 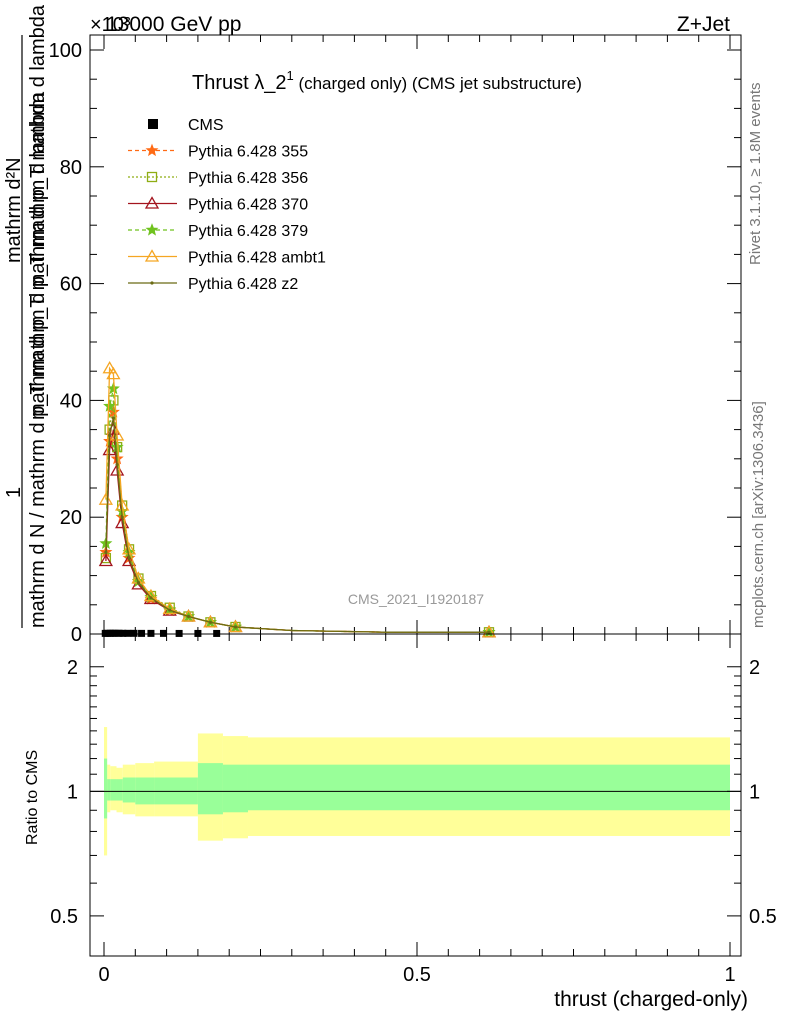 I want to click on legend-entry: Pythia 6.428 ambt1, so click(x=227, y=258).